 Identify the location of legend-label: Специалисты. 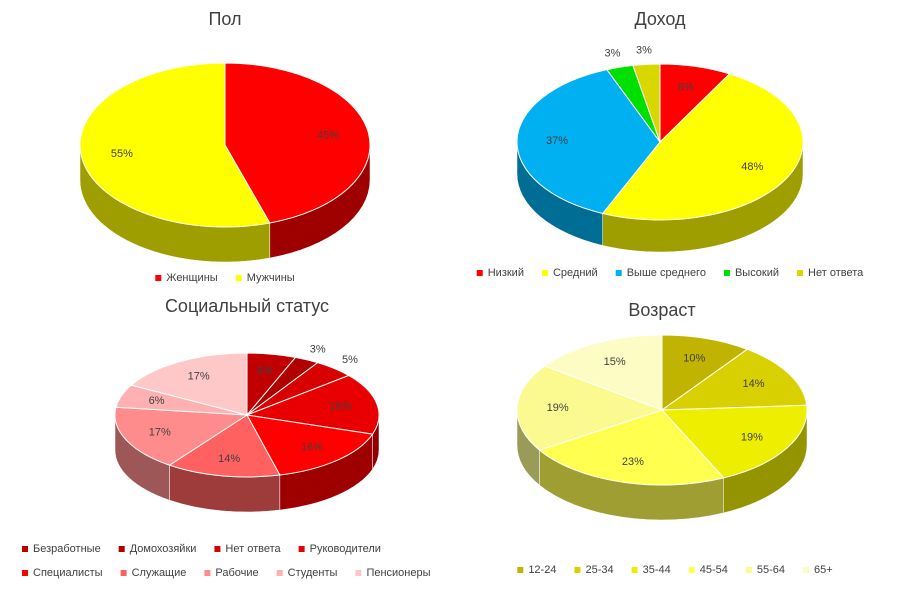
(68, 573).